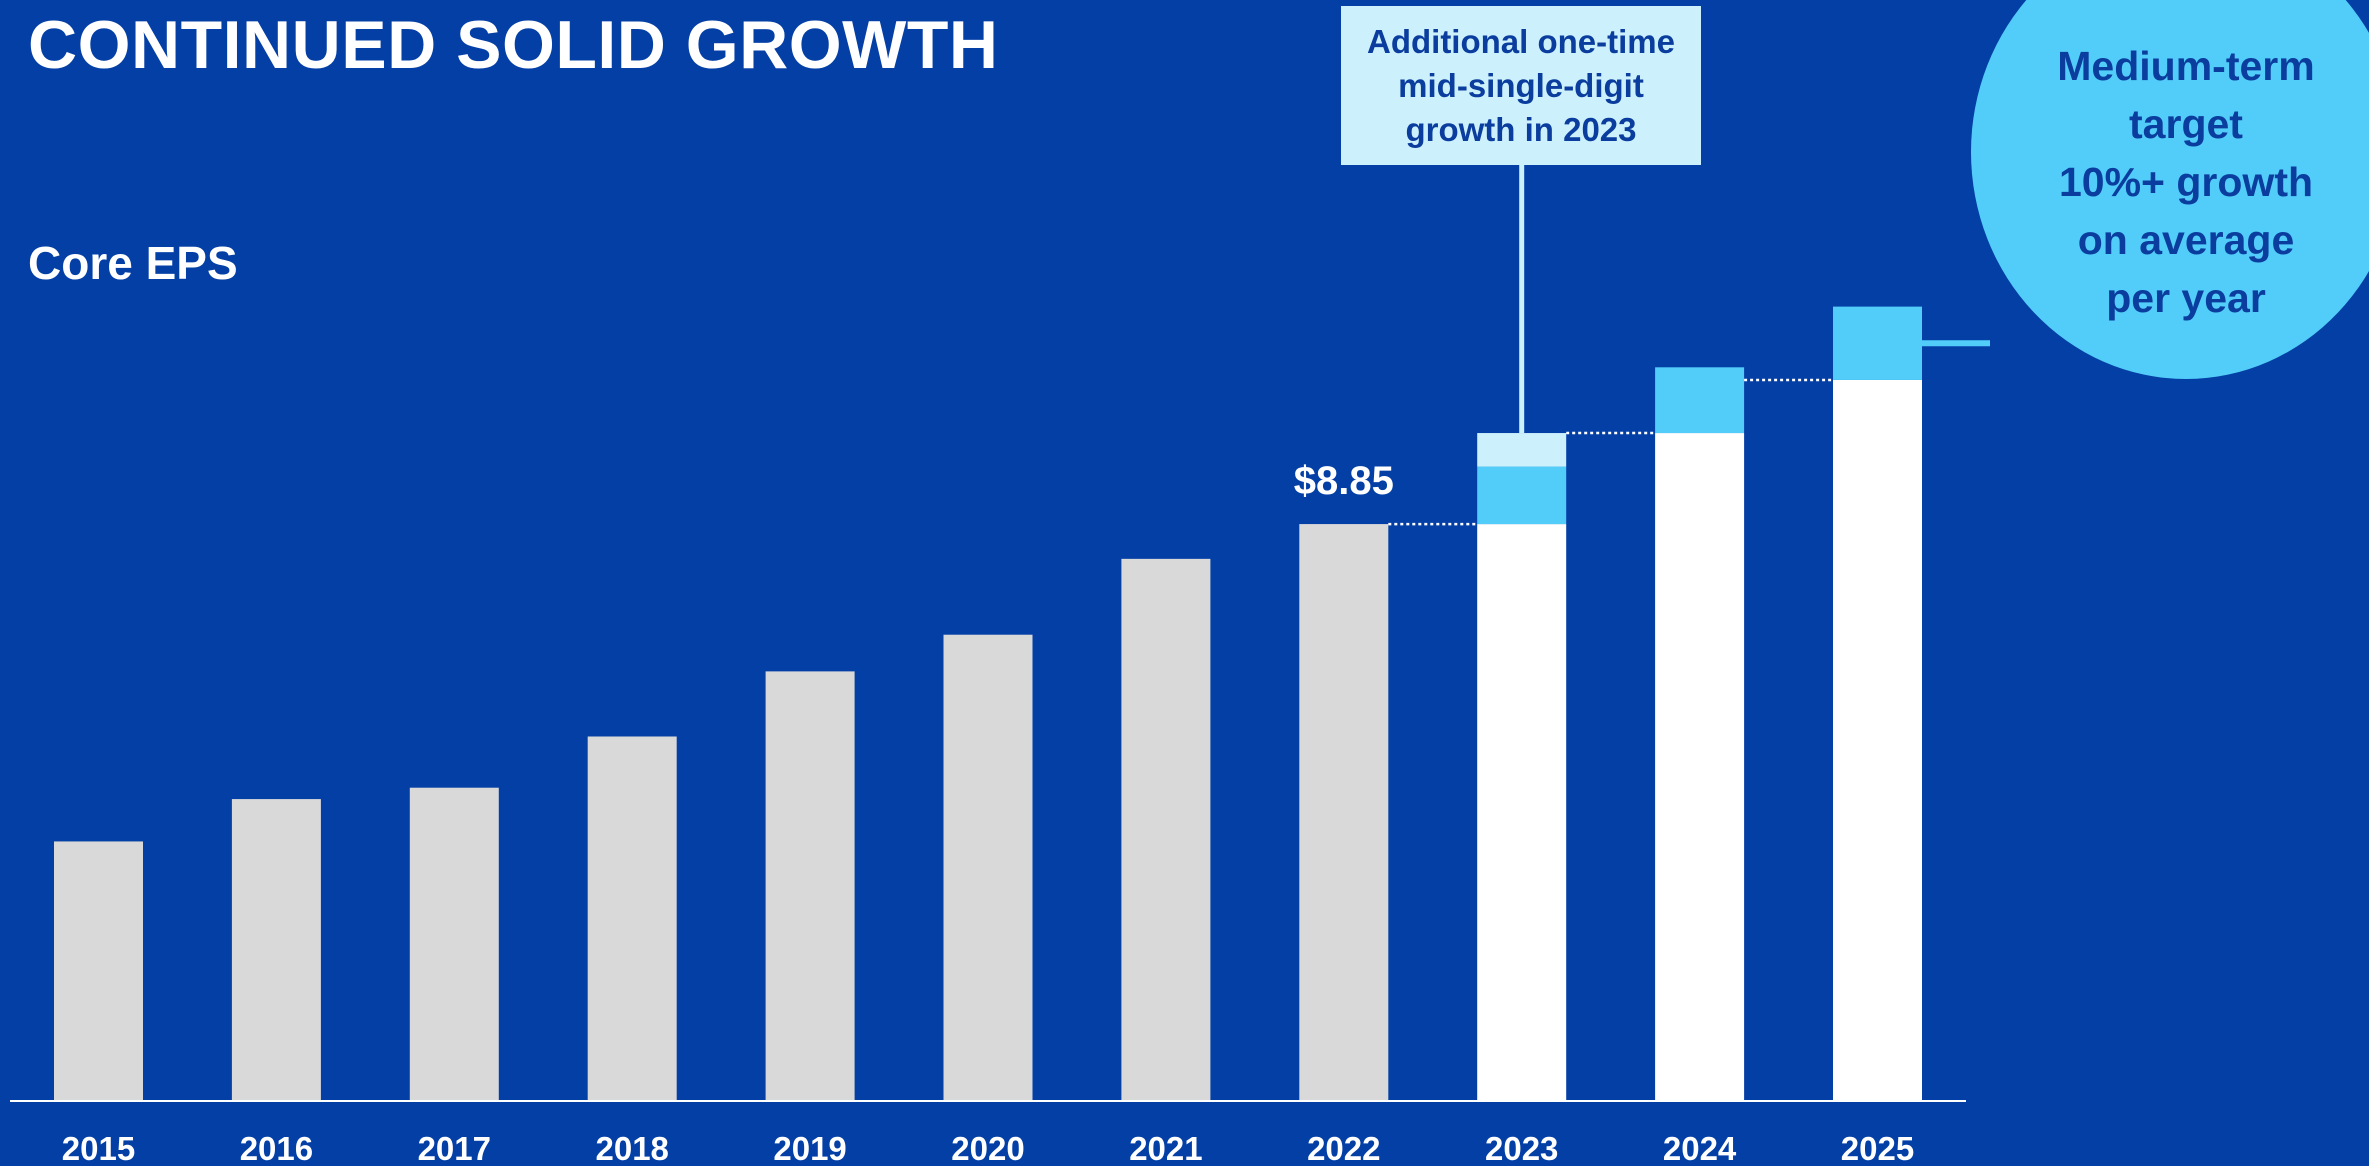 The width and height of the screenshot is (2369, 1166). What do you see at coordinates (809, 1148) in the screenshot?
I see `x-tick-label-2019: 2019` at bounding box center [809, 1148].